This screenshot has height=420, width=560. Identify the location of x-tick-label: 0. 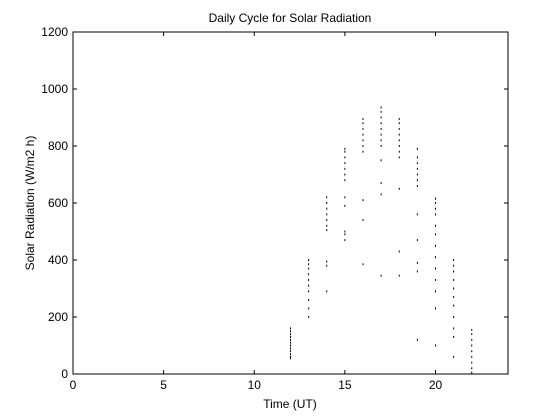
(73, 385).